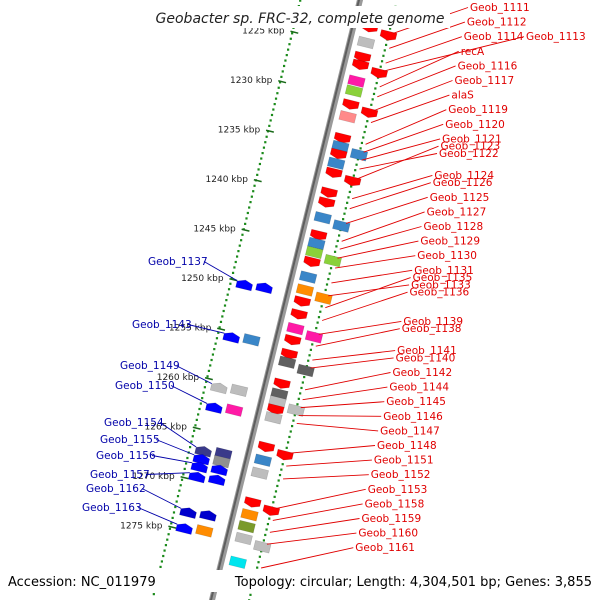  I want to click on forward-gene-label: Geob_1123, so click(471, 147).